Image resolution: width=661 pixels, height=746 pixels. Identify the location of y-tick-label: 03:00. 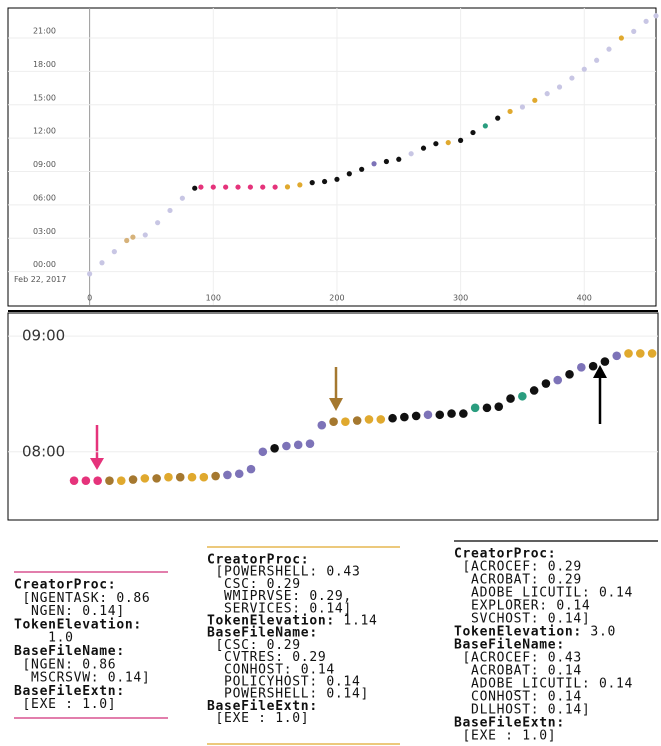
(44, 231).